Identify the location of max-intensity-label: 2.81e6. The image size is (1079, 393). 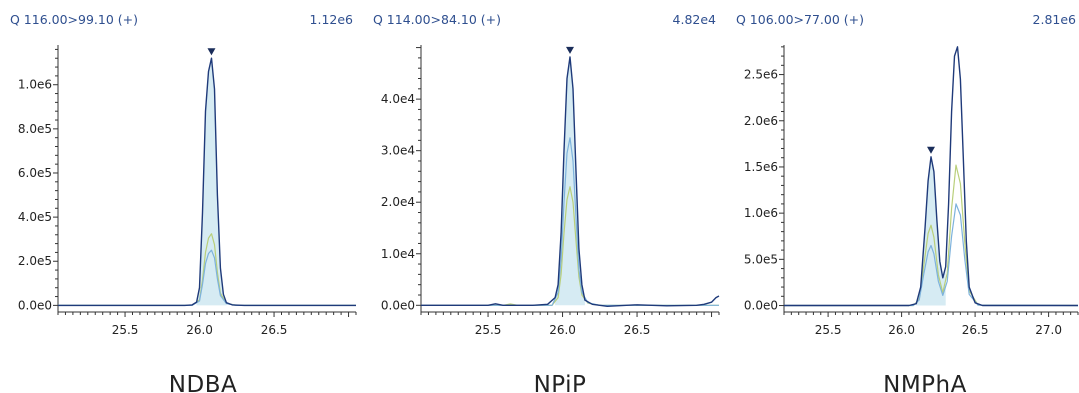
(1055, 19).